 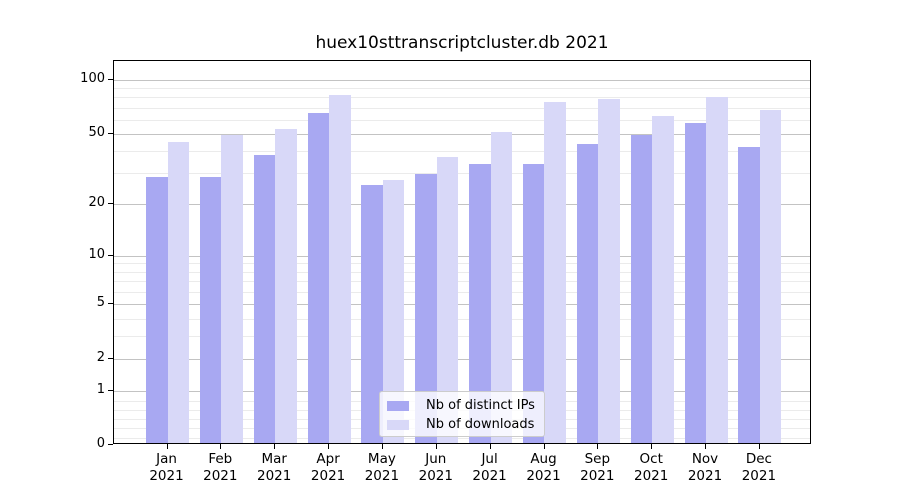 What do you see at coordinates (274, 467) in the screenshot?
I see `x-tick-label: Mar 2021` at bounding box center [274, 467].